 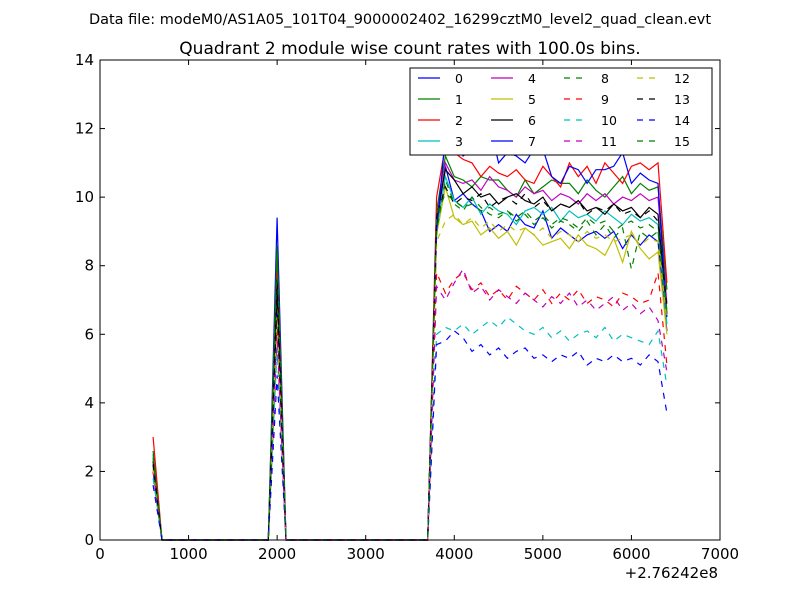 What do you see at coordinates (89, 471) in the screenshot?
I see `y-tick-label: 2` at bounding box center [89, 471].